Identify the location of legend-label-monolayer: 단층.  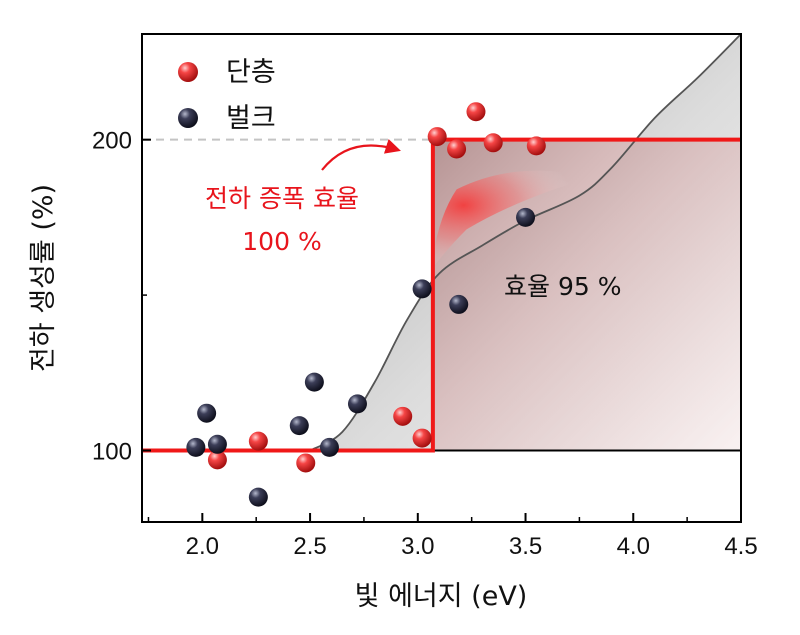
(251, 72).